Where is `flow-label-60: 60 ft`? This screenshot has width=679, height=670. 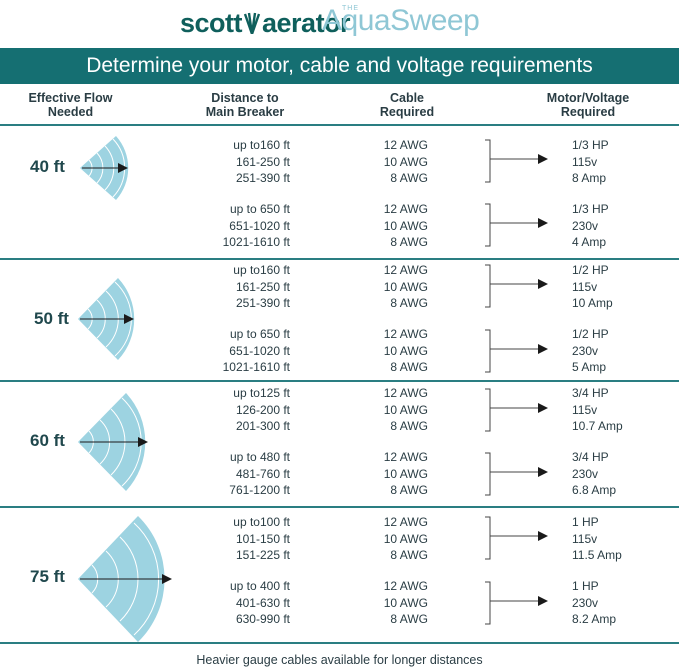 flow-label-60: 60 ft is located at coordinates (47, 440).